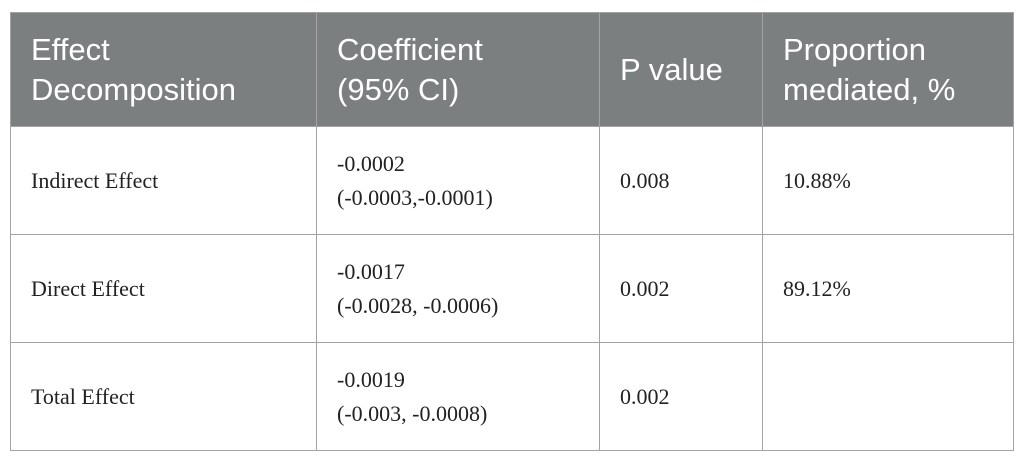 The width and height of the screenshot is (1025, 464). Describe the element at coordinates (869, 89) in the screenshot. I see `cell-line: mediated, %` at that location.